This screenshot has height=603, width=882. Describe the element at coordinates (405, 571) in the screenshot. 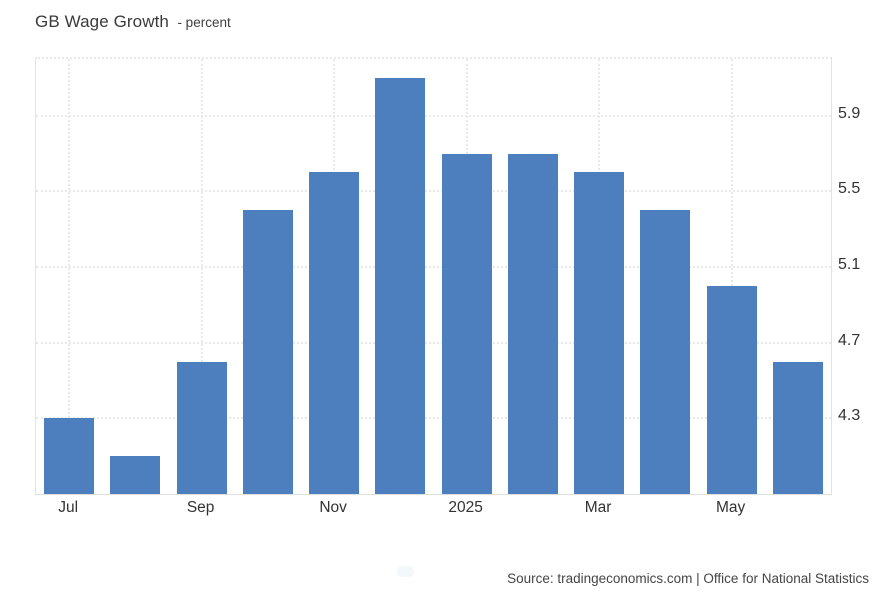

I see `chart-watermark` at that location.